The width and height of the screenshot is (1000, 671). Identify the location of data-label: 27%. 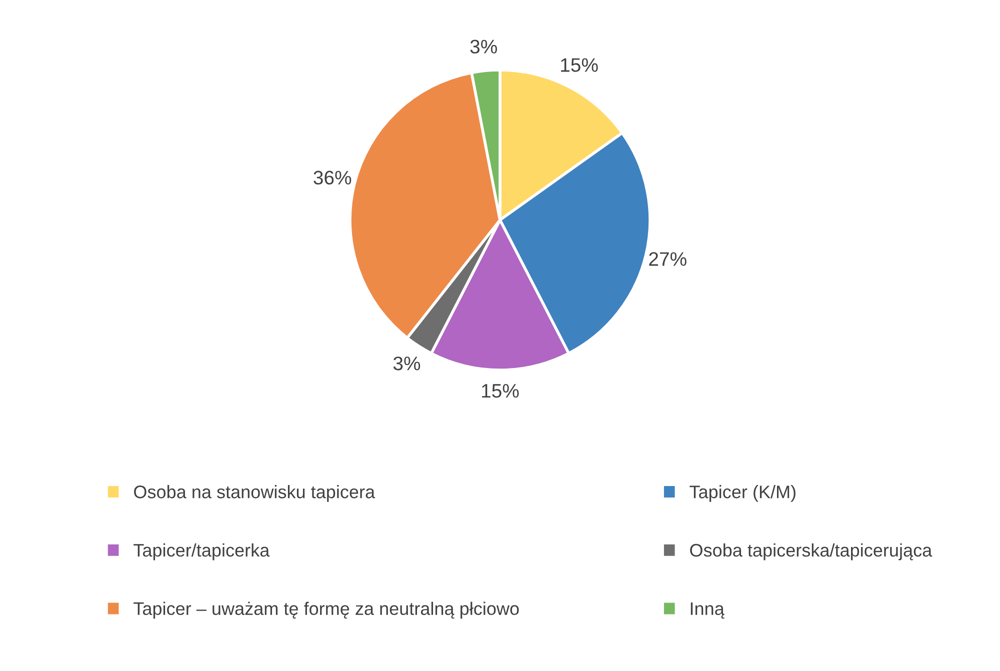
(667, 259).